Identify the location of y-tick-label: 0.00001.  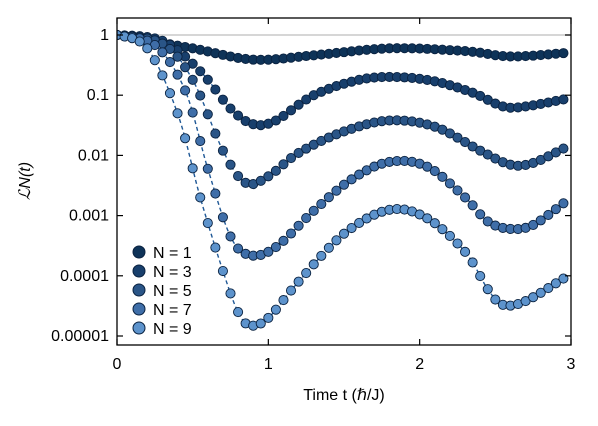
(80, 336).